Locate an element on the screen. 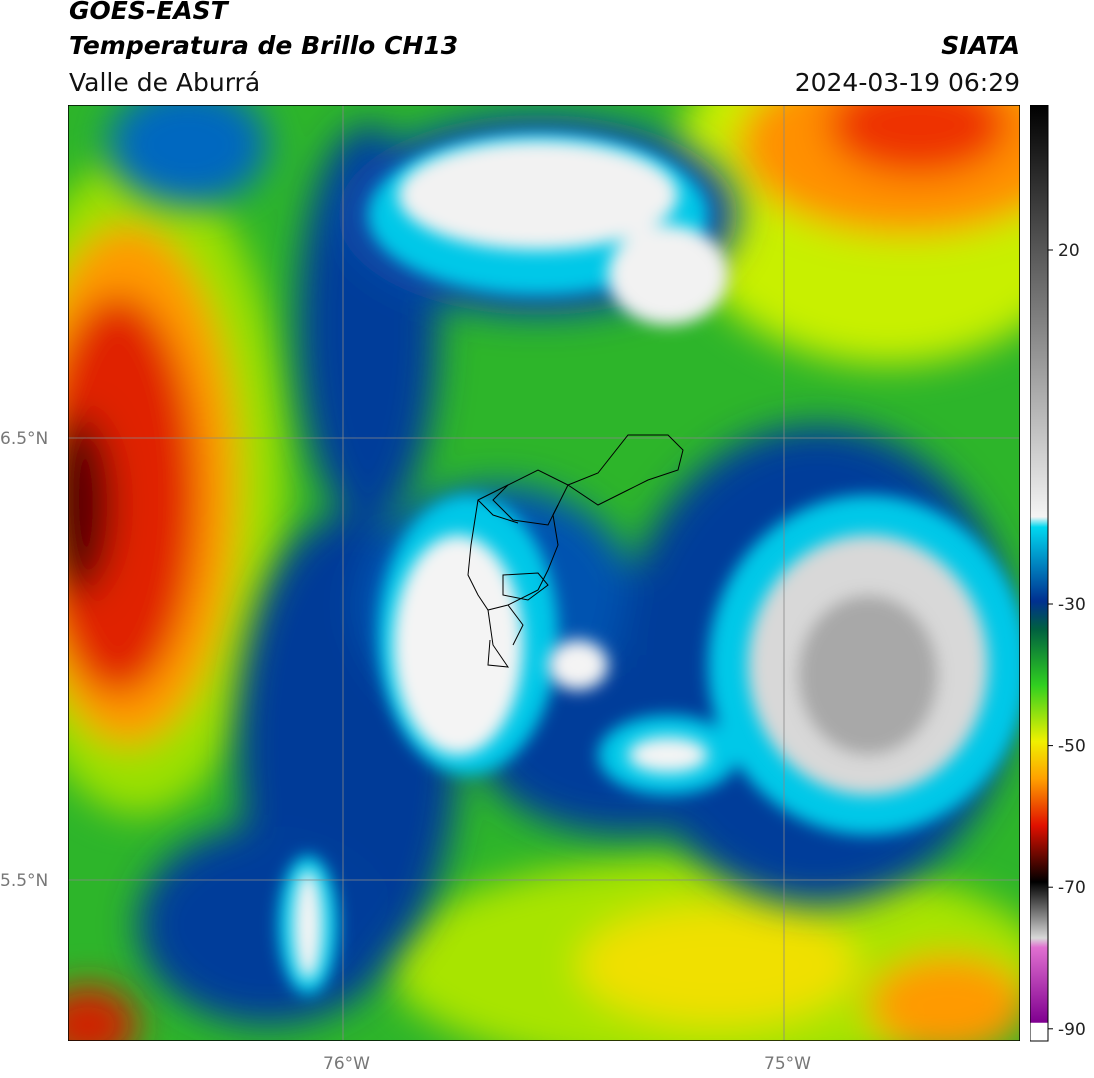 The width and height of the screenshot is (1094, 1078). product: Temperatura de Brillo CH13 is located at coordinates (264, 45).